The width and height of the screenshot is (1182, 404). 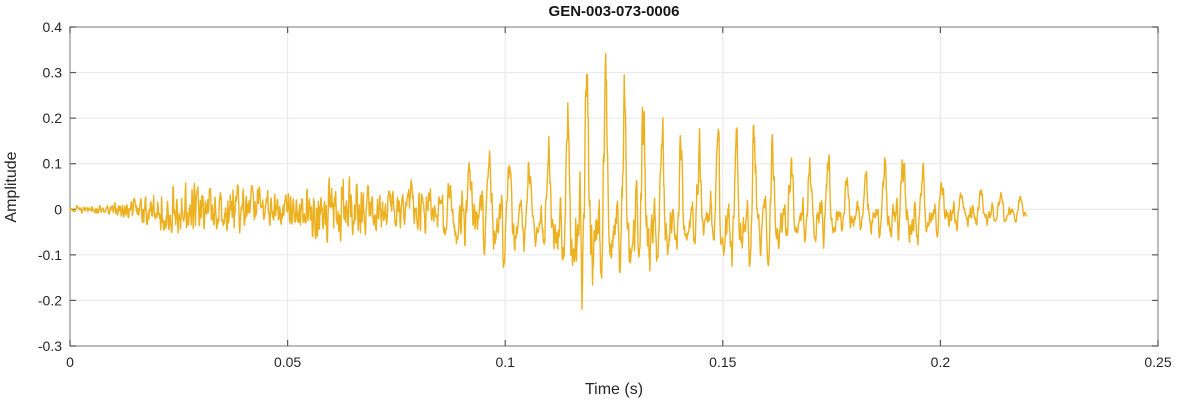 I want to click on y-tick-label: 0, so click(x=58, y=209).